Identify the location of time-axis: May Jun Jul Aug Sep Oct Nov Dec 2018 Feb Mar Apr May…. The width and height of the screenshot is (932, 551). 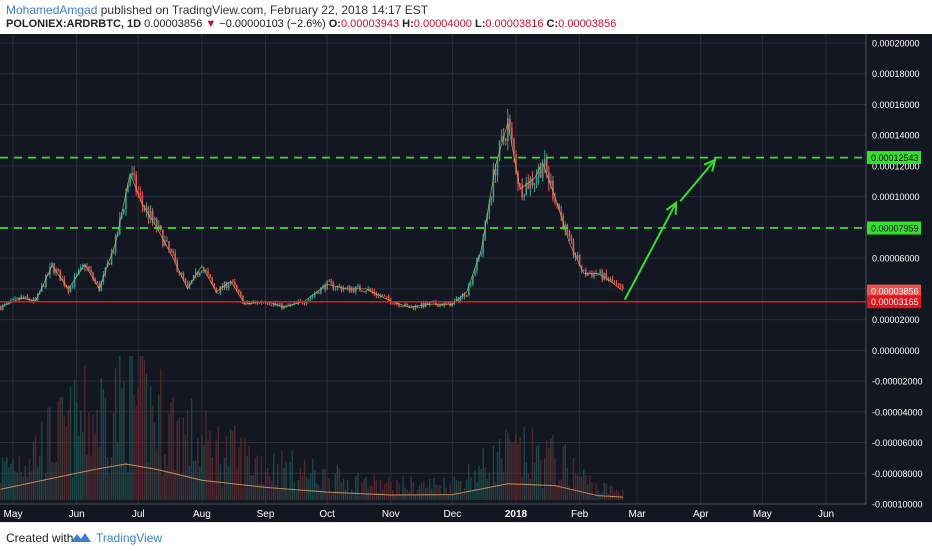
(419, 514).